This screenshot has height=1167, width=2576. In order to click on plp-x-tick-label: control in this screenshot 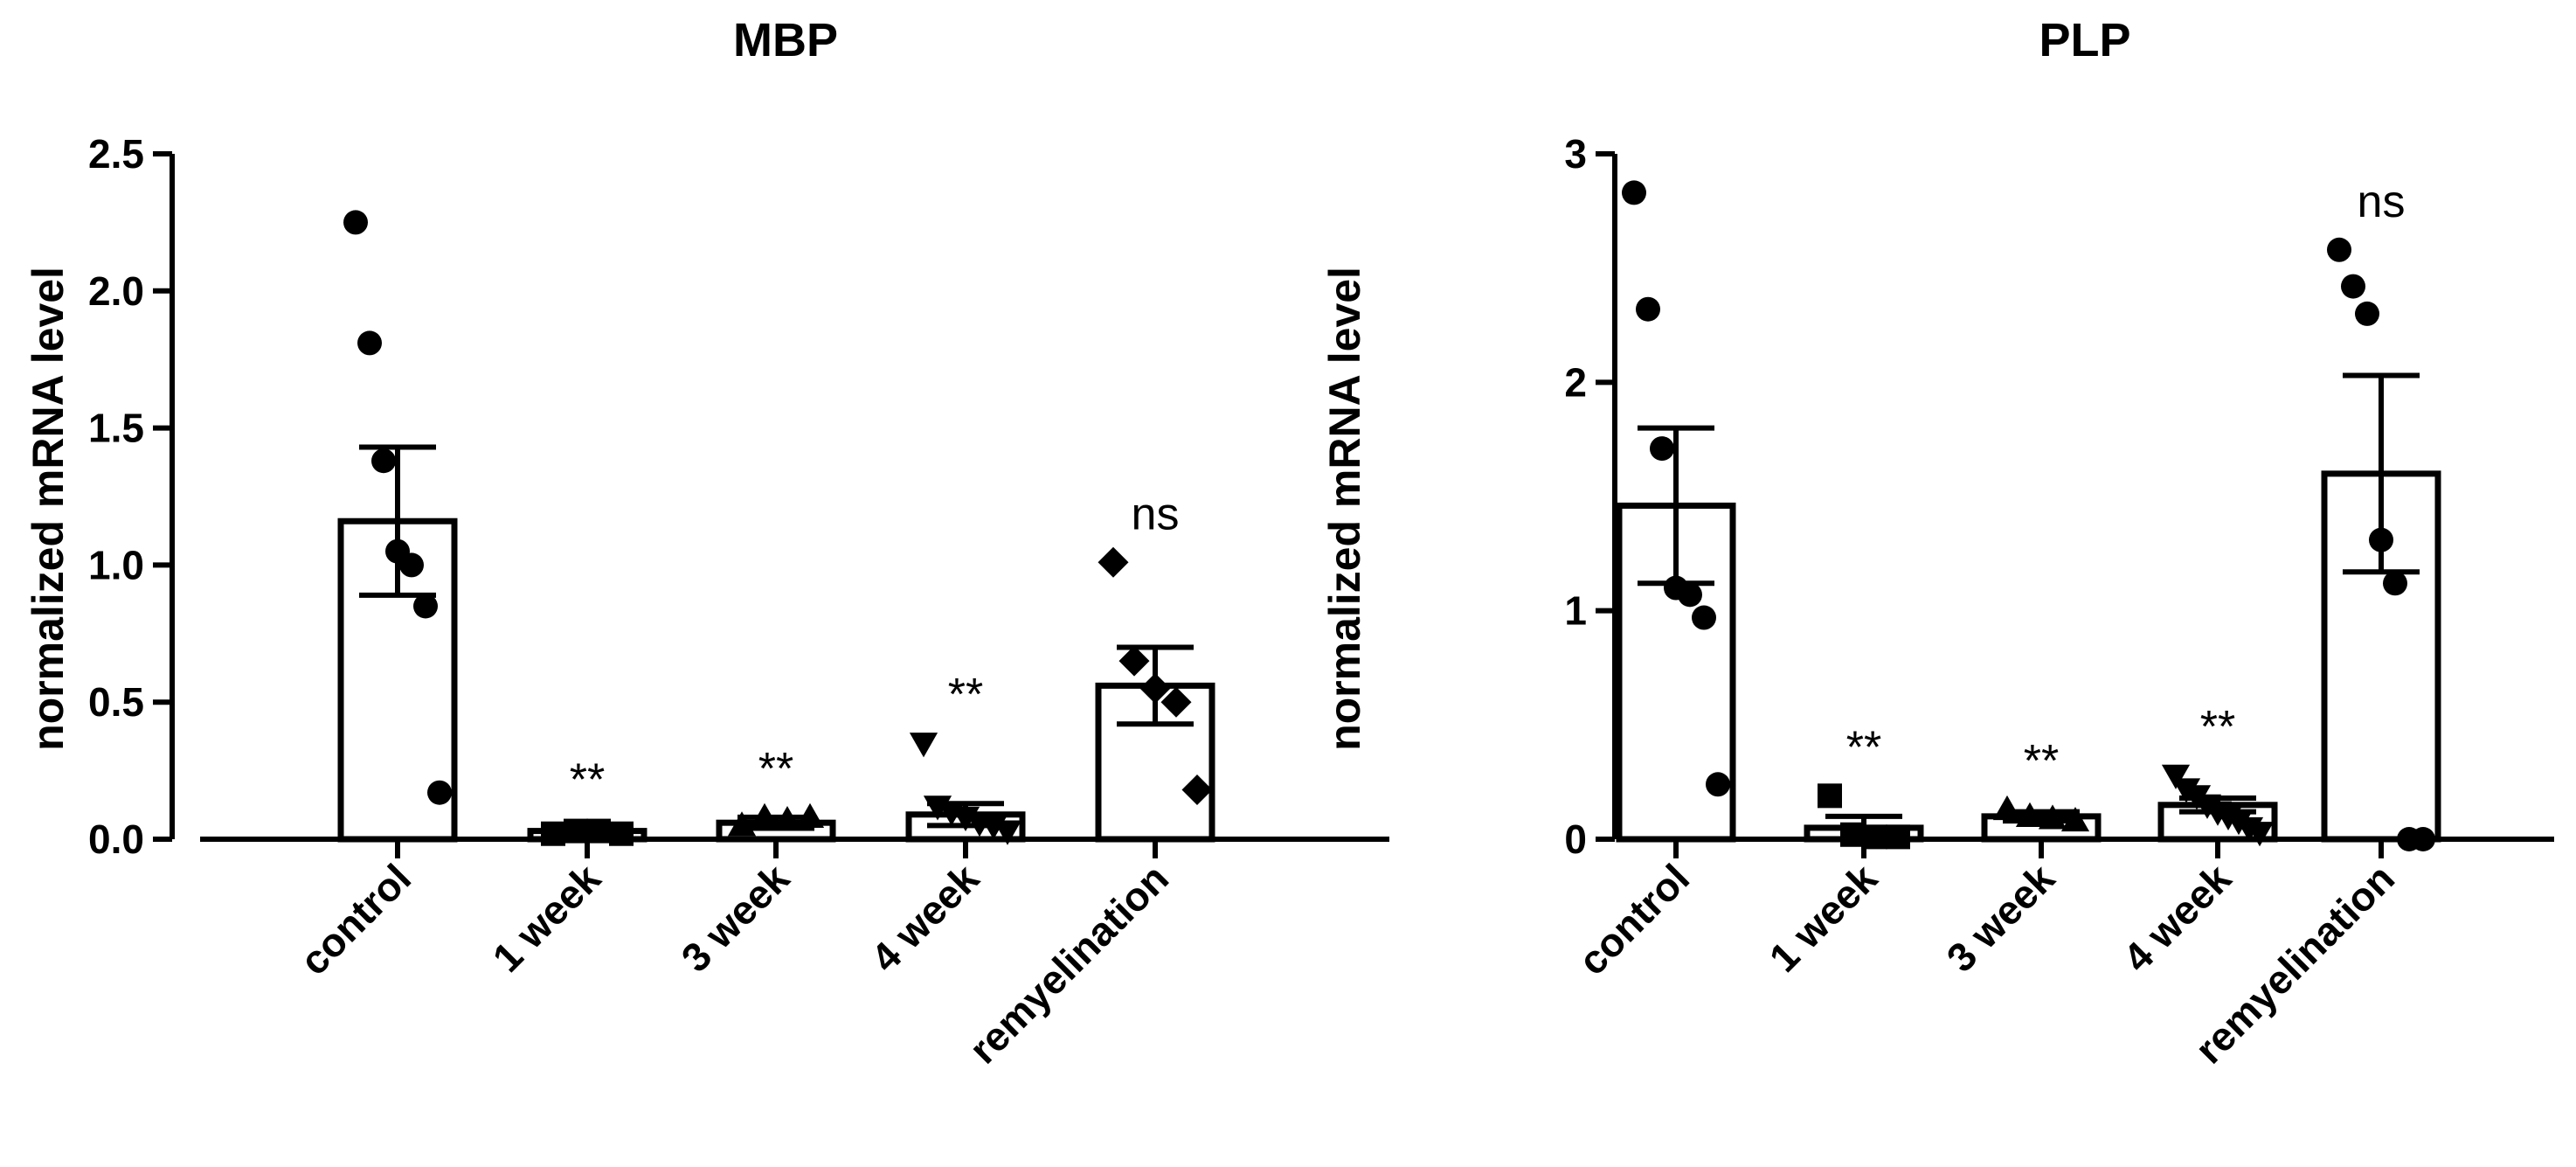, I will do `click(1633, 919)`.